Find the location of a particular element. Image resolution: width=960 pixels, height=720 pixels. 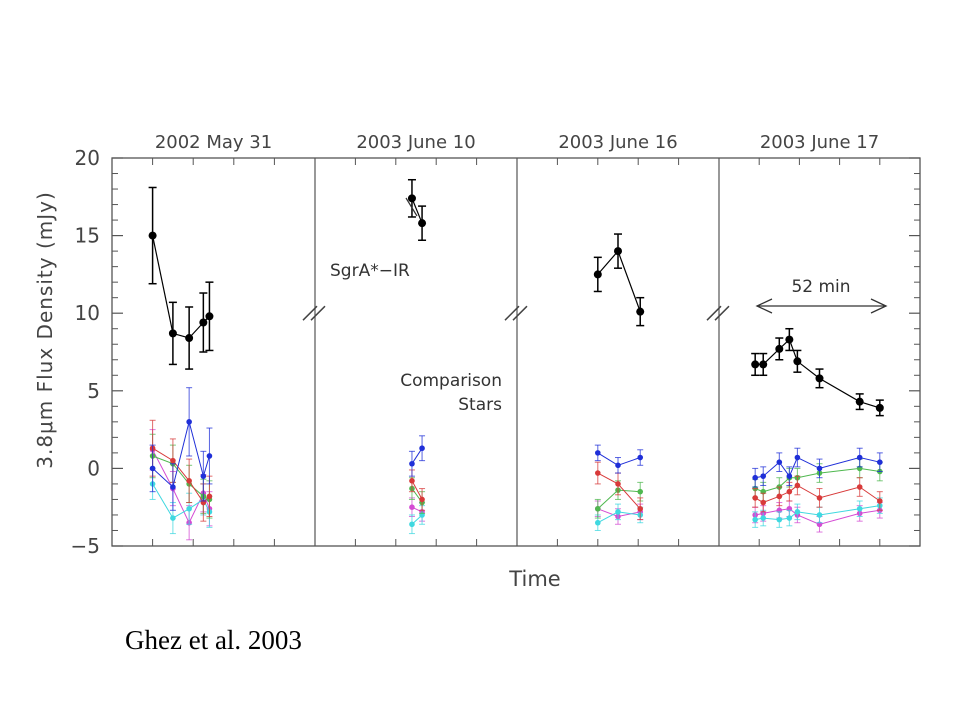

y-tick-label: 20 is located at coordinates (87, 158).